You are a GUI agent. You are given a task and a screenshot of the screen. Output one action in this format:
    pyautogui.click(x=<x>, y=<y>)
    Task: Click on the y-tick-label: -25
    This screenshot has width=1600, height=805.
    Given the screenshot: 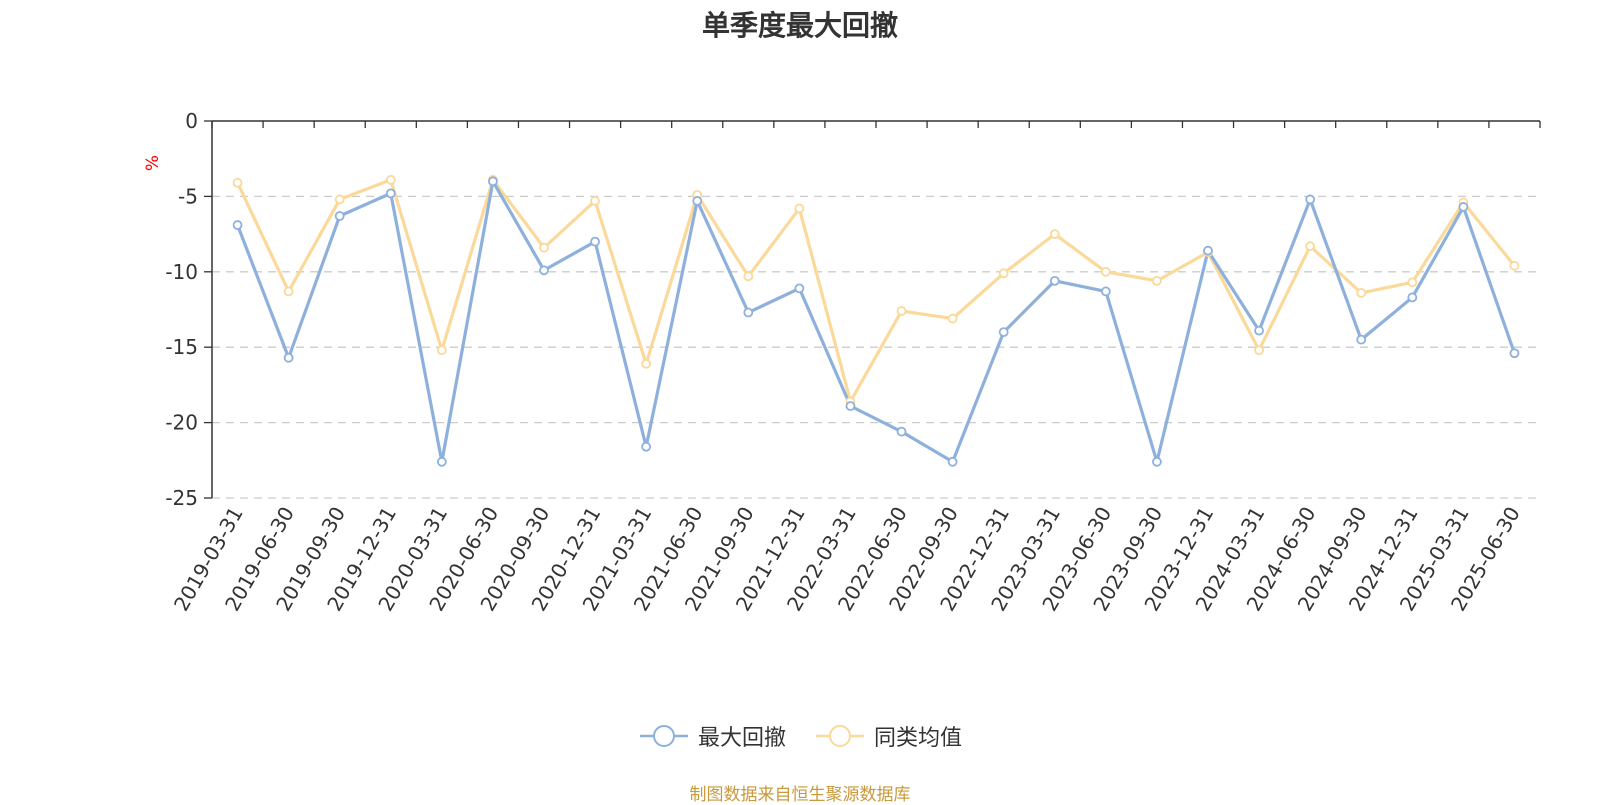 What is the action you would take?
    pyautogui.click(x=181, y=498)
    